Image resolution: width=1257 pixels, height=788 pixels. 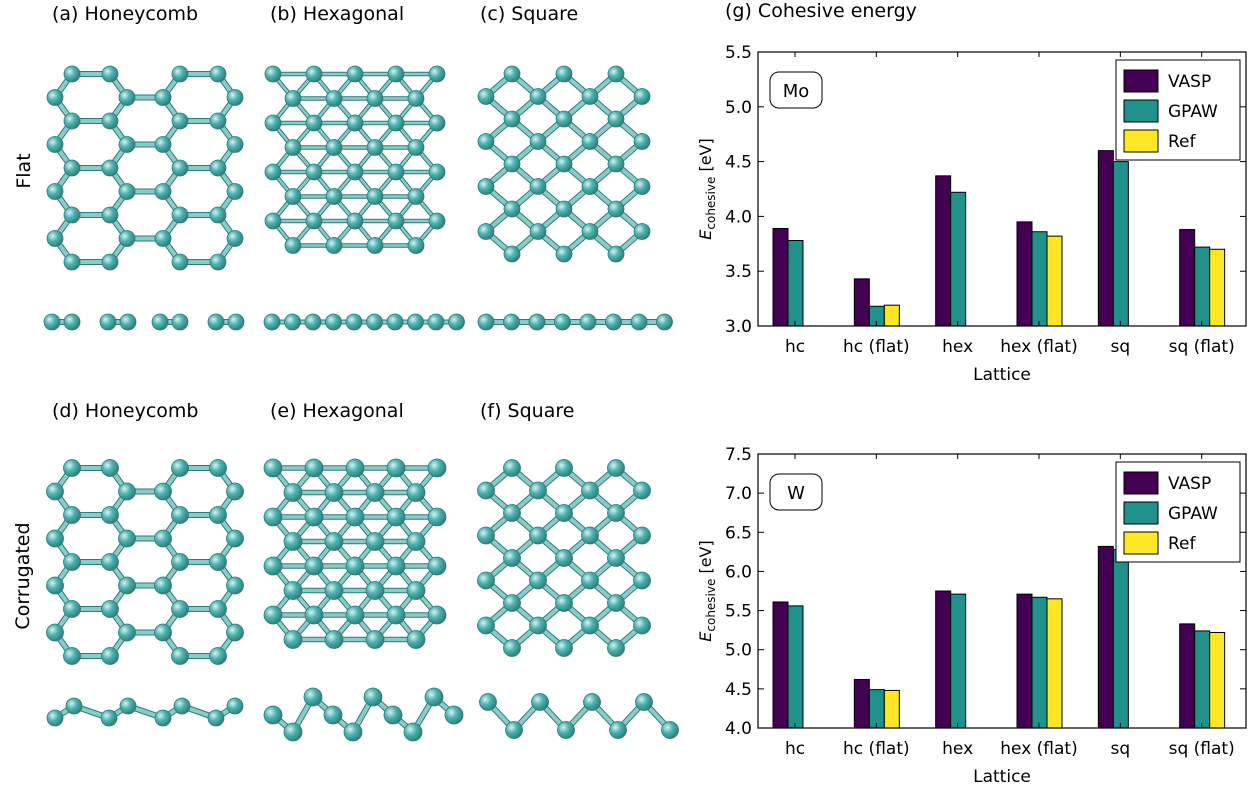 I want to click on panel-d-title: (d) Honeycomb, so click(x=125, y=411).